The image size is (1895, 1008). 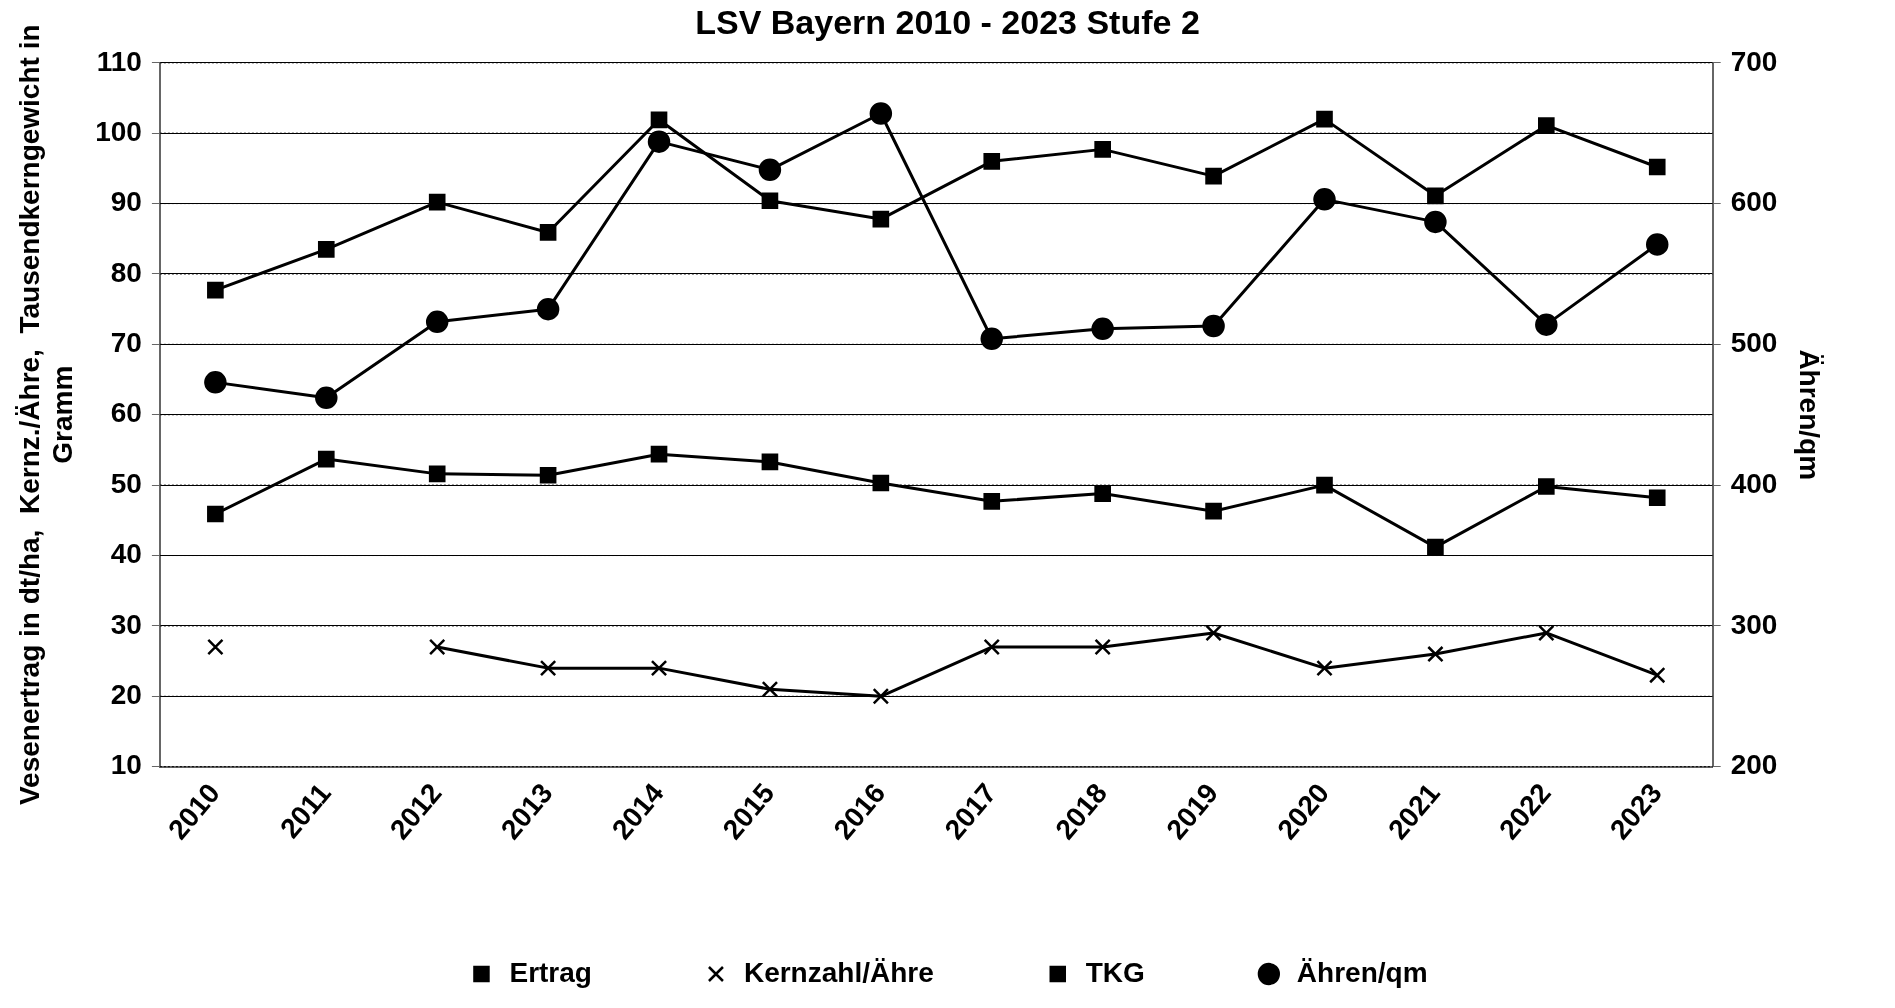 What do you see at coordinates (126, 624) in the screenshot?
I see `y-tick-label: 30` at bounding box center [126, 624].